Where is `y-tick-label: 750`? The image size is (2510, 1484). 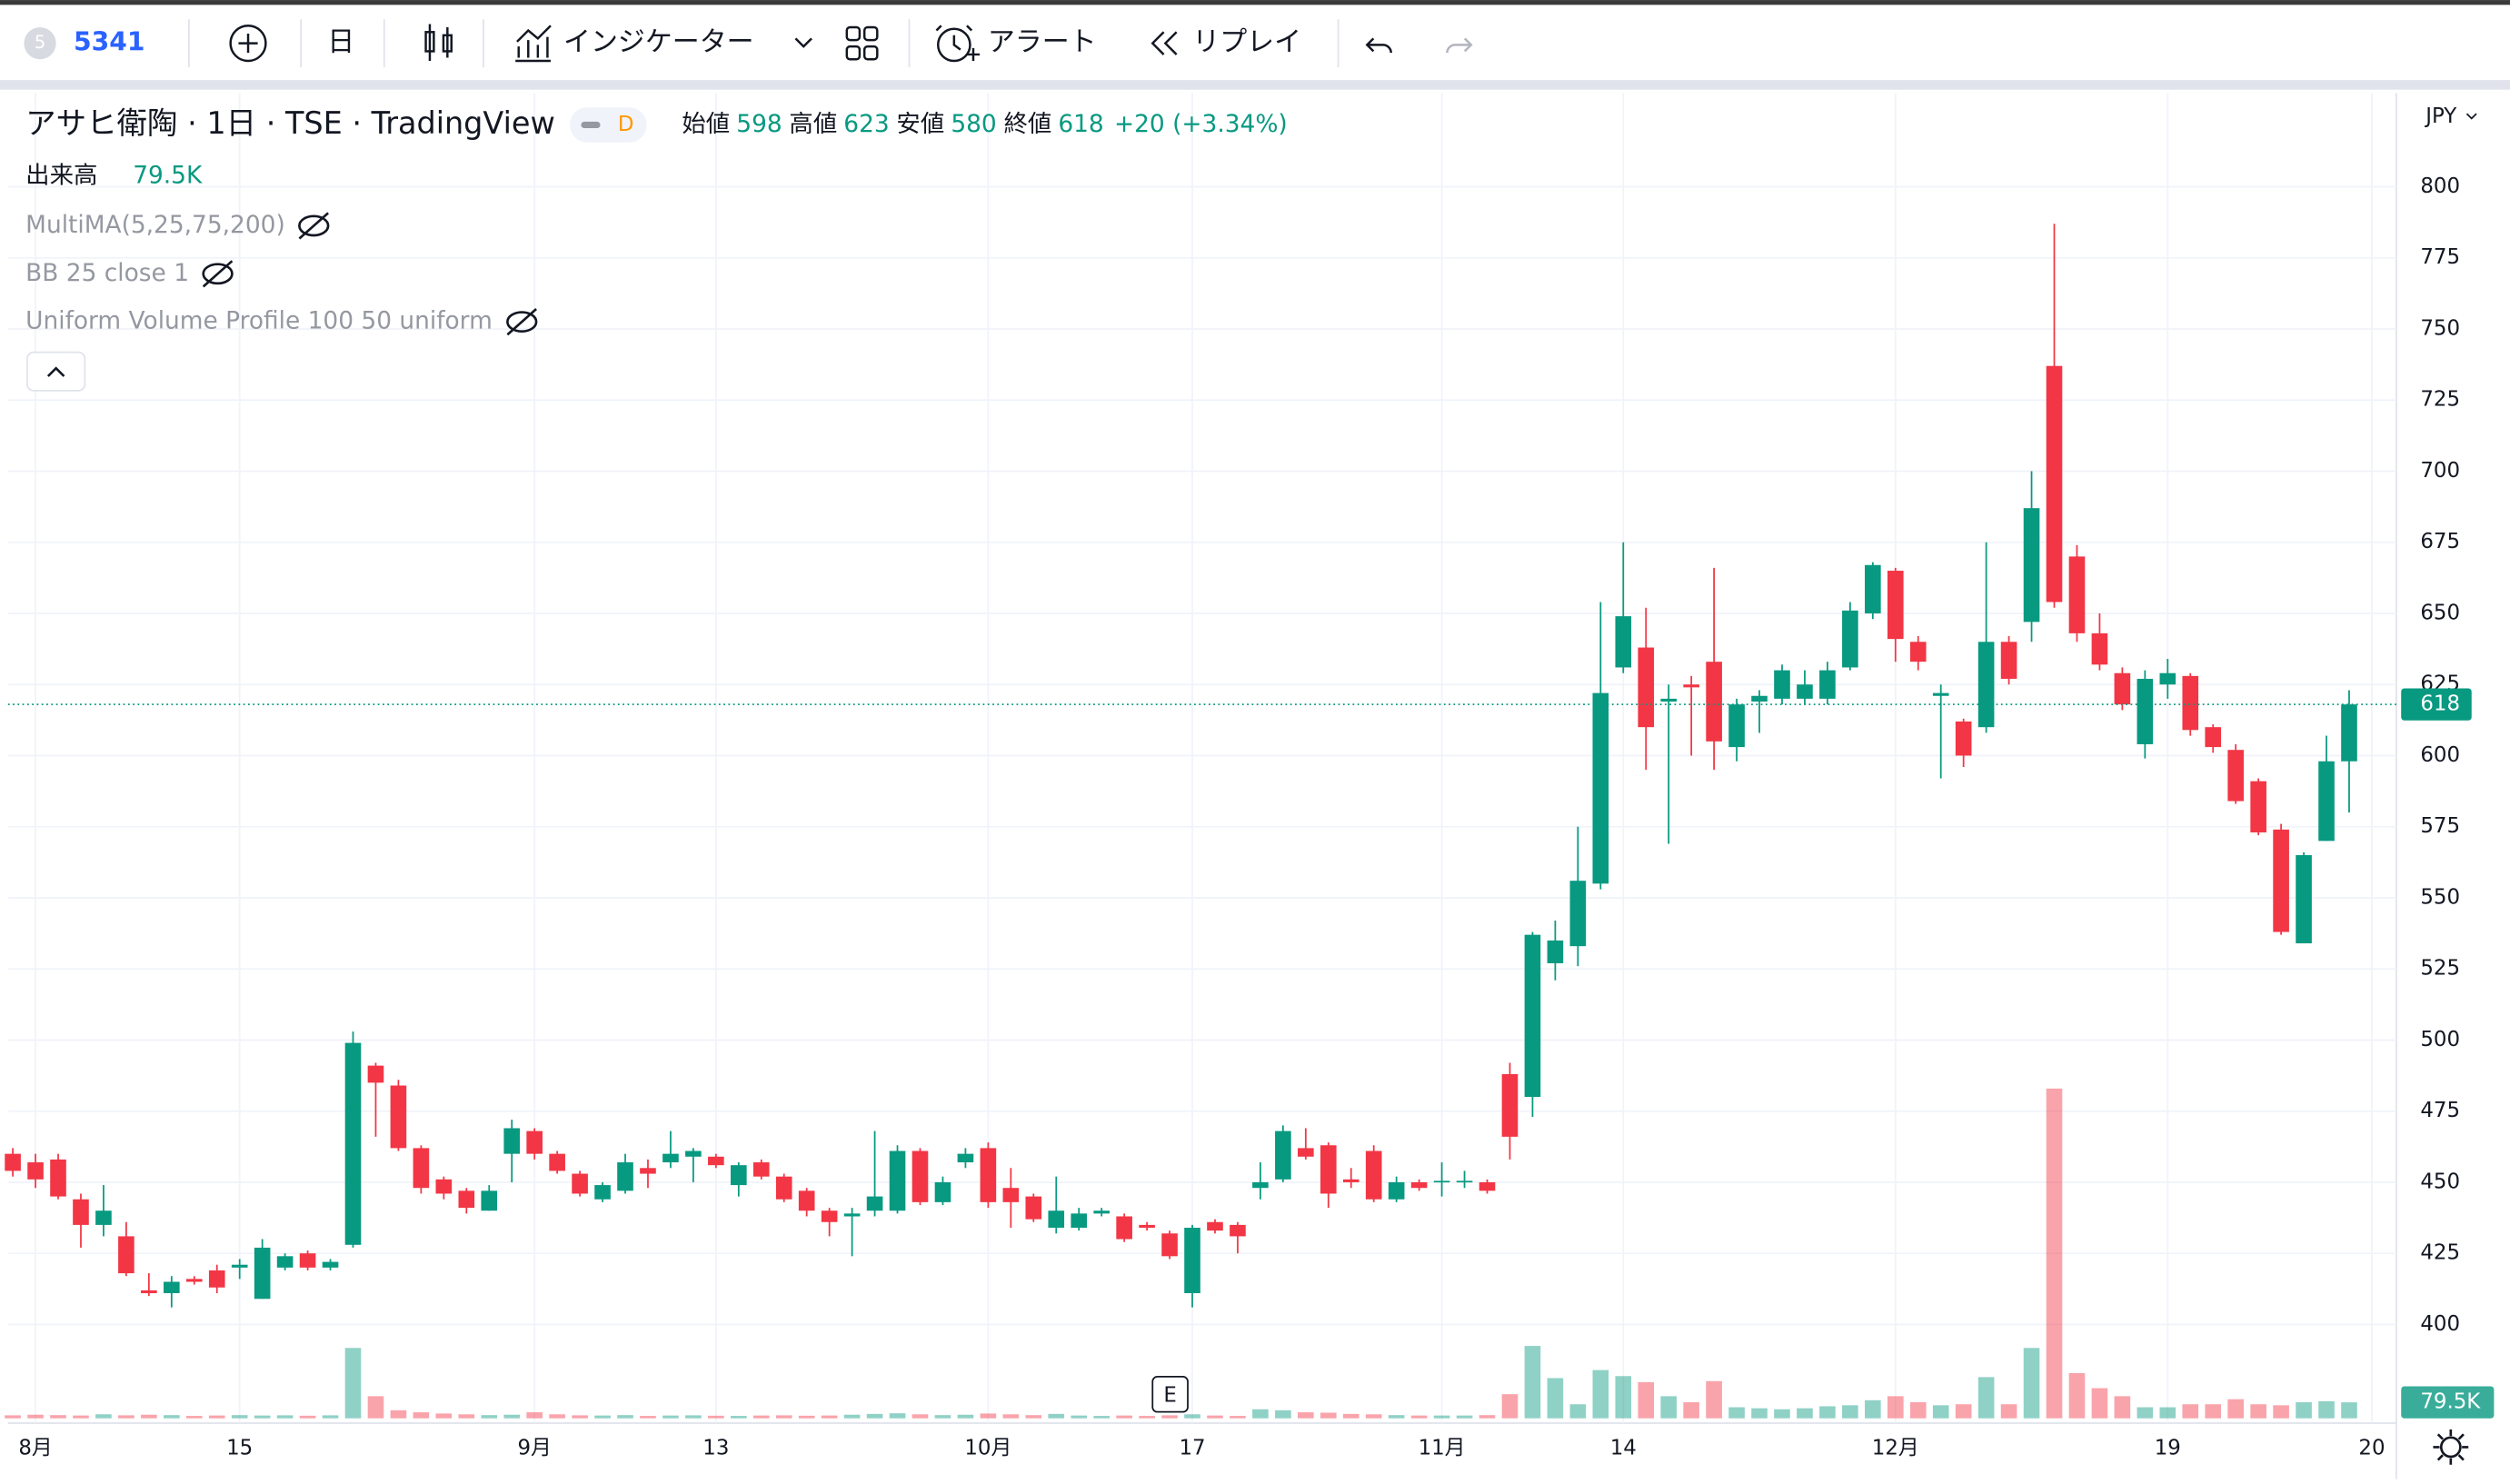
y-tick-label: 750 is located at coordinates (2440, 328).